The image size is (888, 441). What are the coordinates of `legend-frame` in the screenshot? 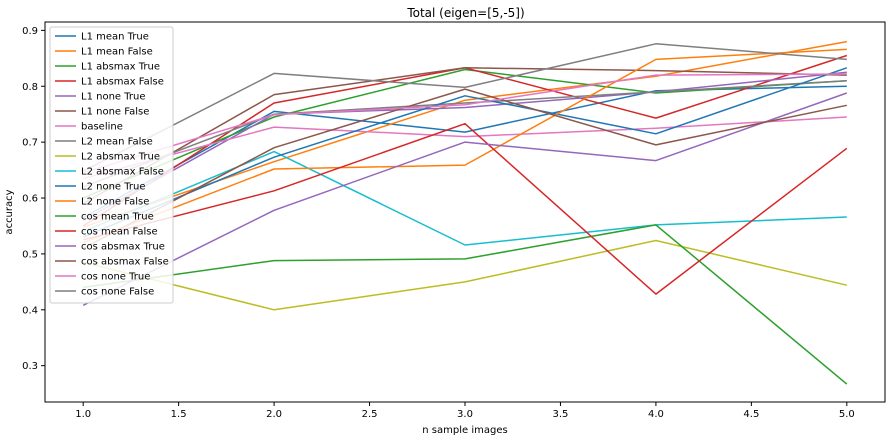 It's located at (111, 165).